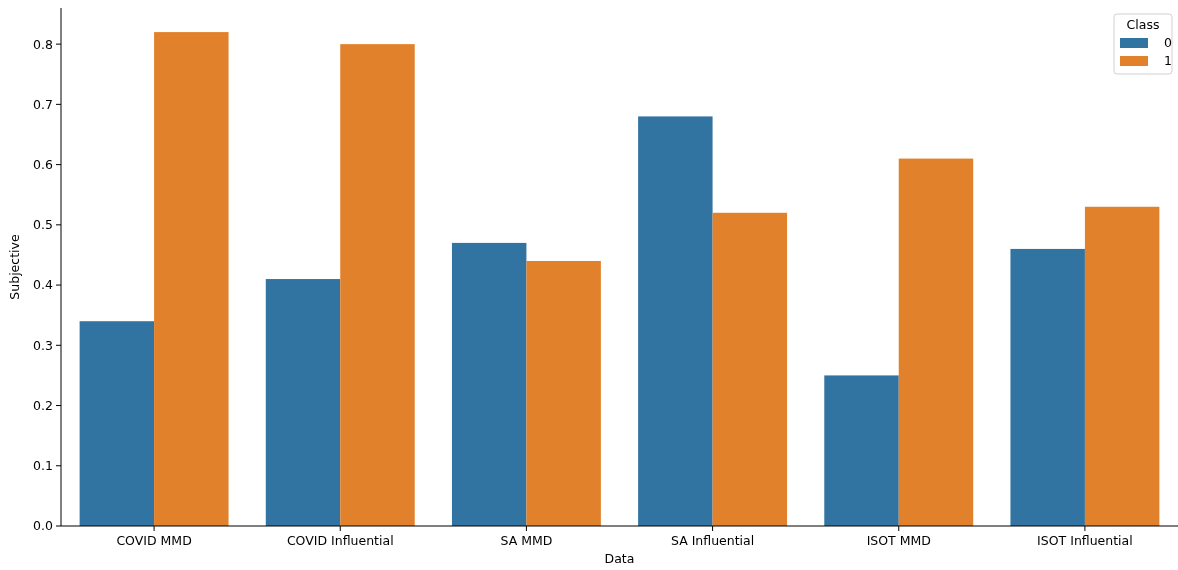 The image size is (1178, 570). What do you see at coordinates (43, 44) in the screenshot?
I see `y-tick-label: 0.8` at bounding box center [43, 44].